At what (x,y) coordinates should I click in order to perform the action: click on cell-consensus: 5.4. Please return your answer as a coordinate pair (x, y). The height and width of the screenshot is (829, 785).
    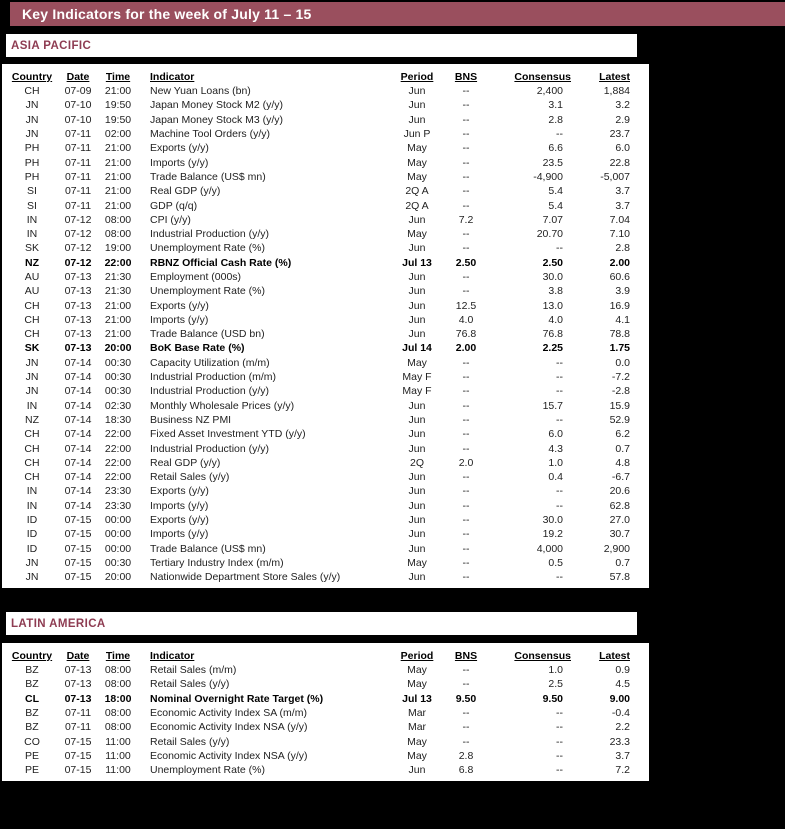
    Looking at the image, I should click on (555, 205).